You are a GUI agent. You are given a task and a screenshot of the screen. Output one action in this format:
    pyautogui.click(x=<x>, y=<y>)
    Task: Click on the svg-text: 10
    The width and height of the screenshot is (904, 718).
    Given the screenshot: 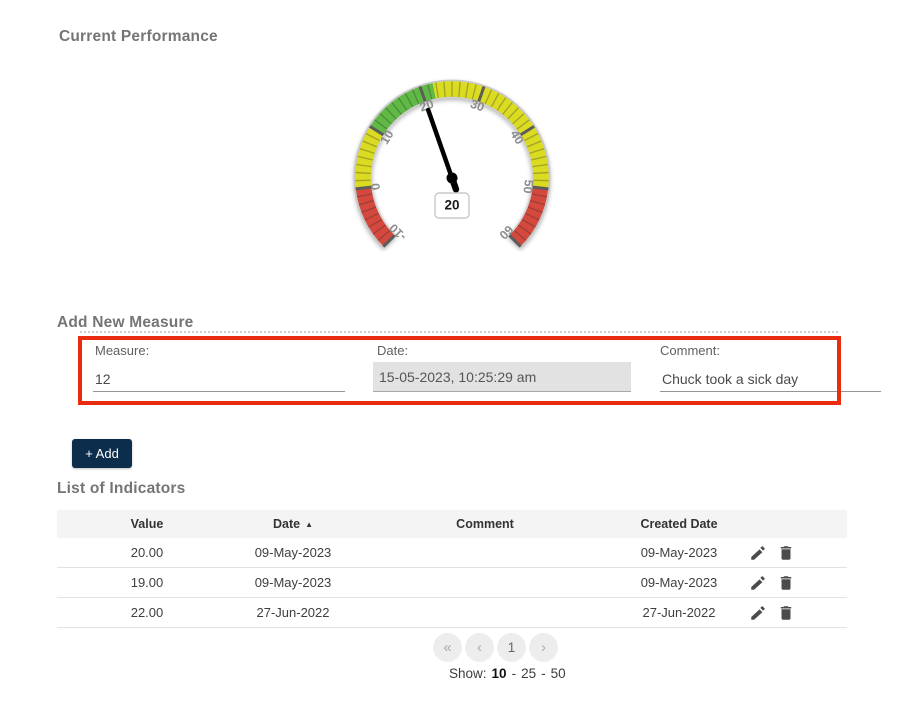 What is the action you would take?
    pyautogui.click(x=386, y=137)
    